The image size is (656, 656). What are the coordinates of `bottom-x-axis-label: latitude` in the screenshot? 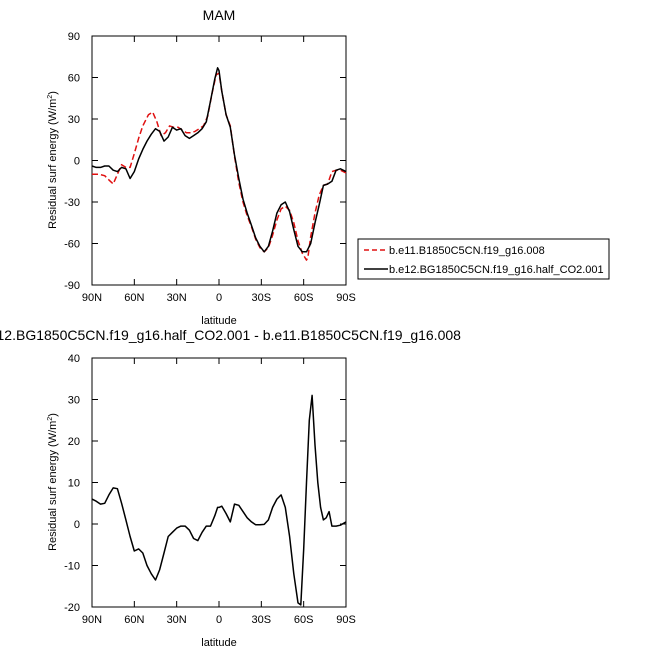 It's located at (218, 643).